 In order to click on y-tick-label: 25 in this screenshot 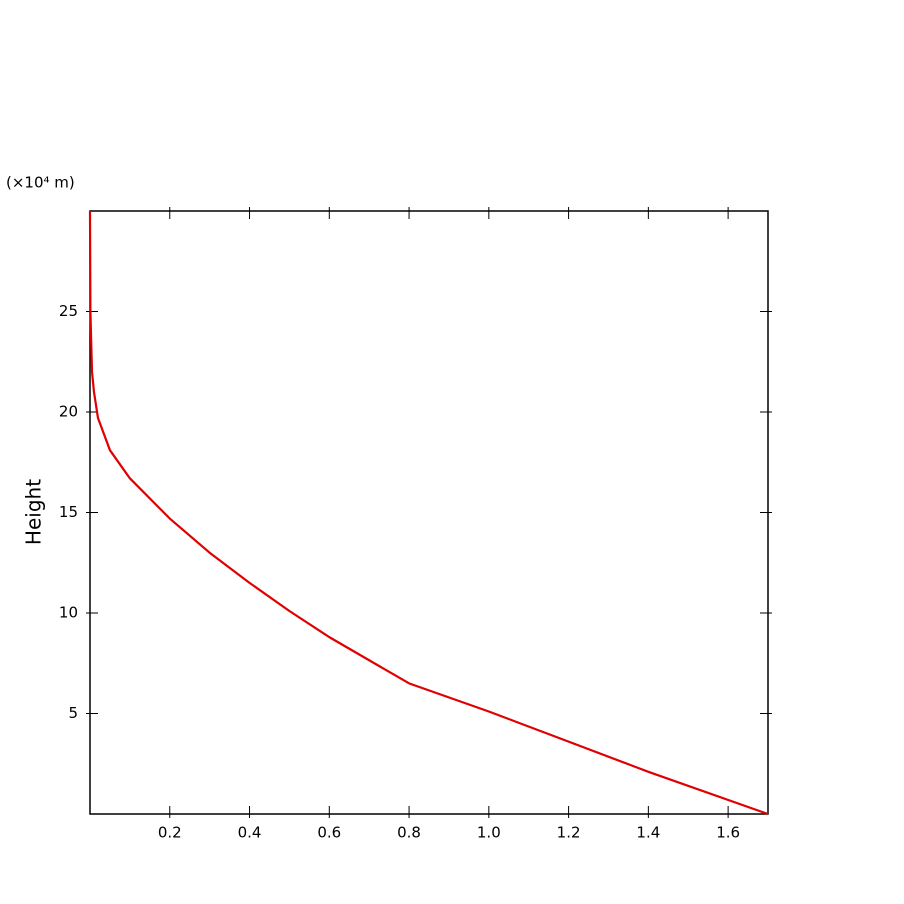, I will do `click(68, 311)`.